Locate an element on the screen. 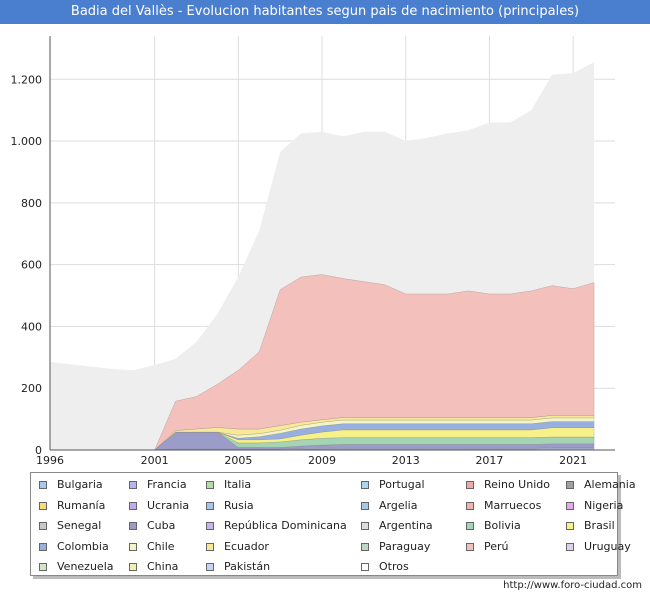  legend-label: Brasil is located at coordinates (599, 525).